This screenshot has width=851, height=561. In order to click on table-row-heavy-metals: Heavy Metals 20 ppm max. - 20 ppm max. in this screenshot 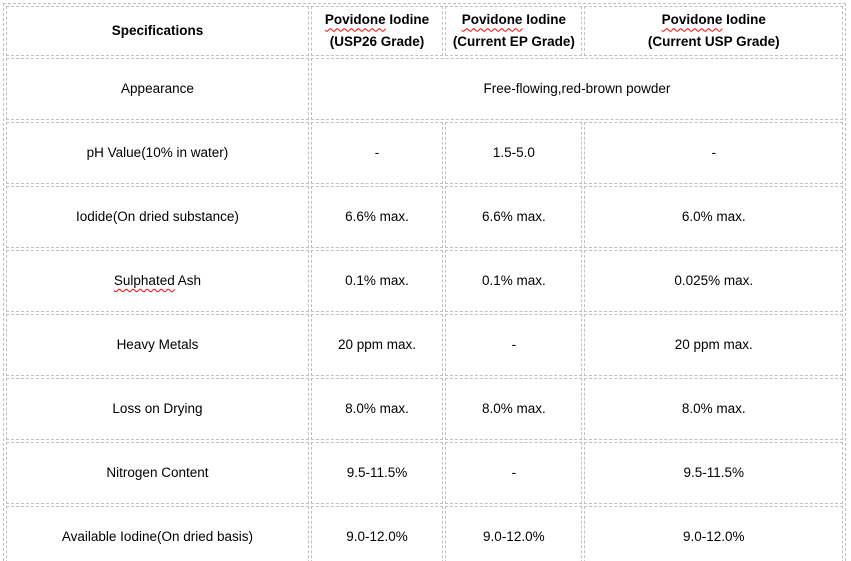, I will do `click(424, 345)`.